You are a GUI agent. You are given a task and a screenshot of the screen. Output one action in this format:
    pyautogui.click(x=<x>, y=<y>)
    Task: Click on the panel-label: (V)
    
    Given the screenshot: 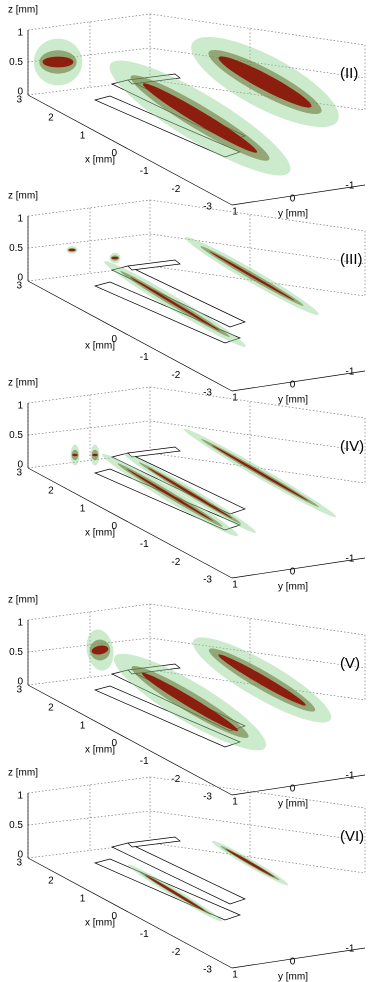 What is the action you would take?
    pyautogui.click(x=350, y=663)
    